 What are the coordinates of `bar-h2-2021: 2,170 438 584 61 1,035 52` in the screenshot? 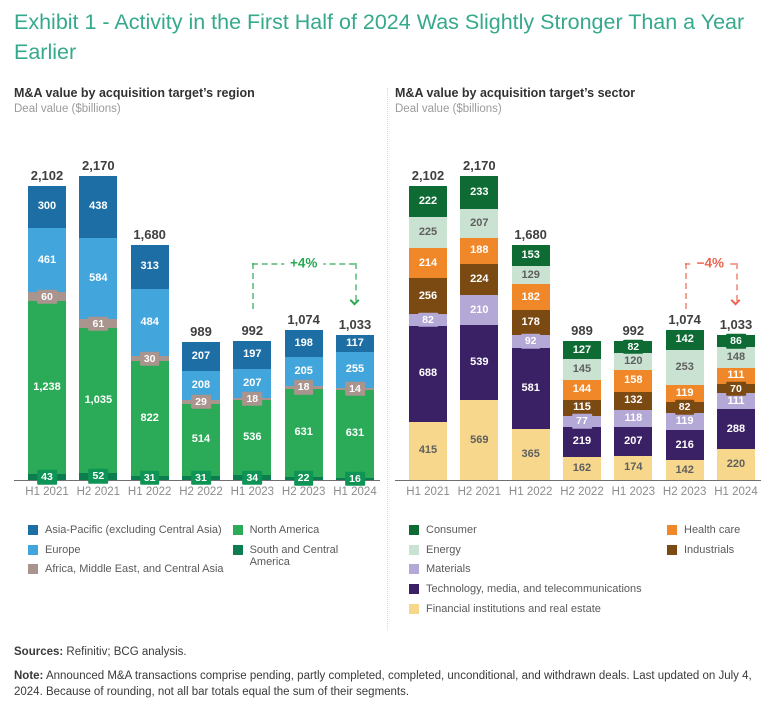 It's located at (98, 312).